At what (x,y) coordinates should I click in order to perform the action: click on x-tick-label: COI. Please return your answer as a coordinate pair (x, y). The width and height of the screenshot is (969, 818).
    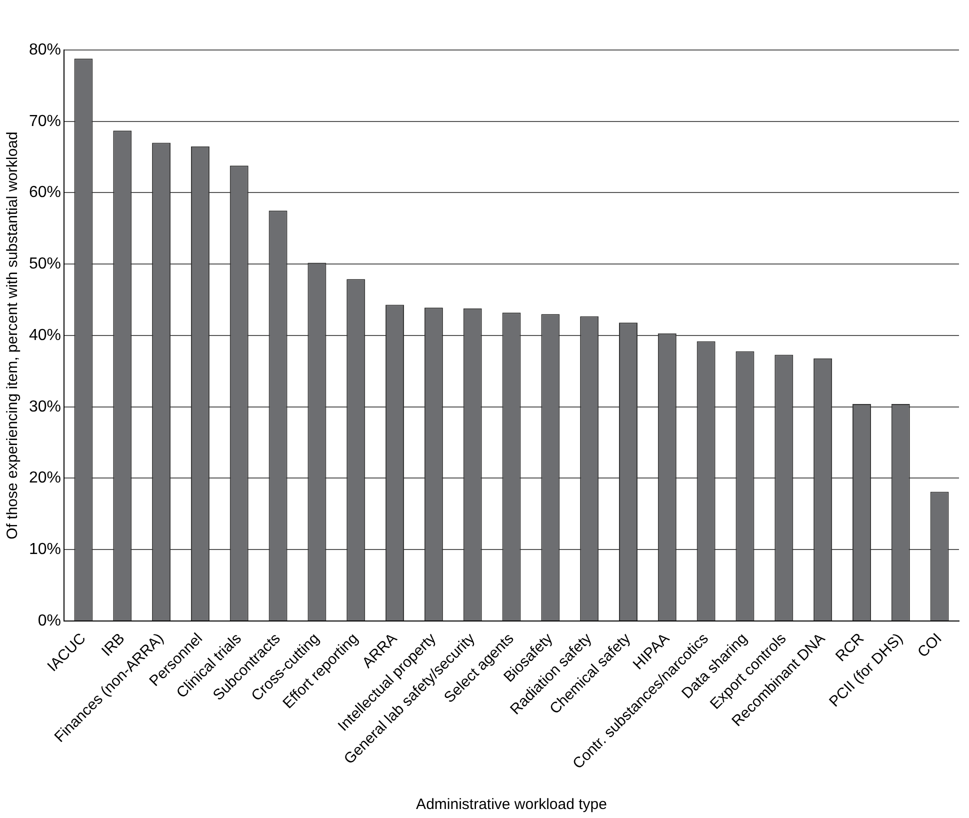
    Looking at the image, I should click on (930, 645).